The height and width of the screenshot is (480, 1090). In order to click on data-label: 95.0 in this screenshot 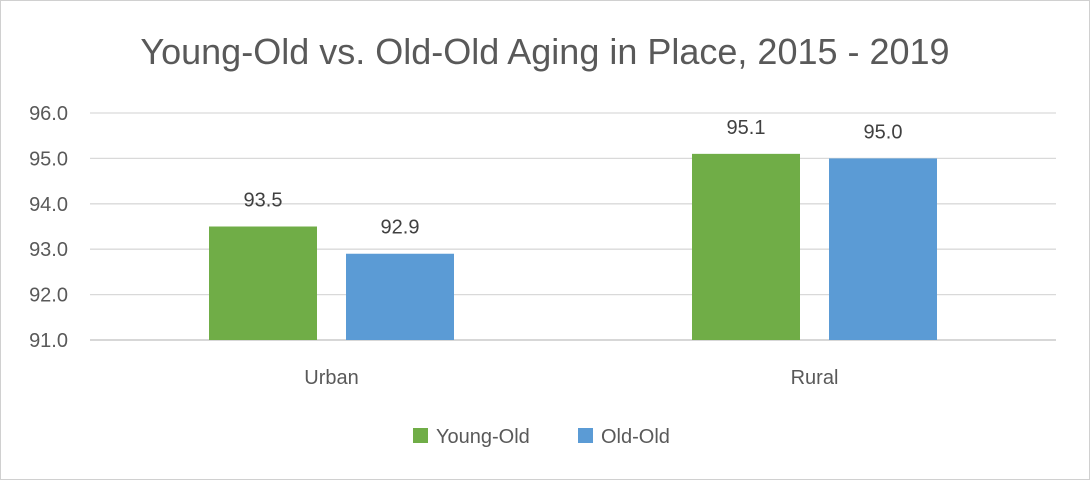, I will do `click(883, 132)`.